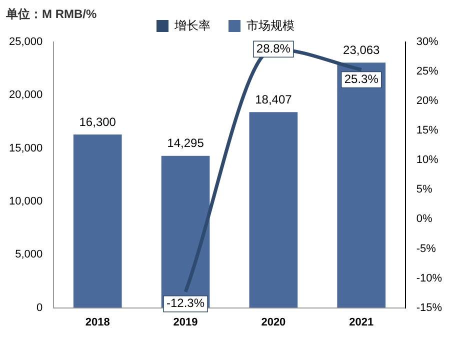 Image resolution: width=453 pixels, height=341 pixels. I want to click on y2-tick-label: 5%, so click(424, 190).